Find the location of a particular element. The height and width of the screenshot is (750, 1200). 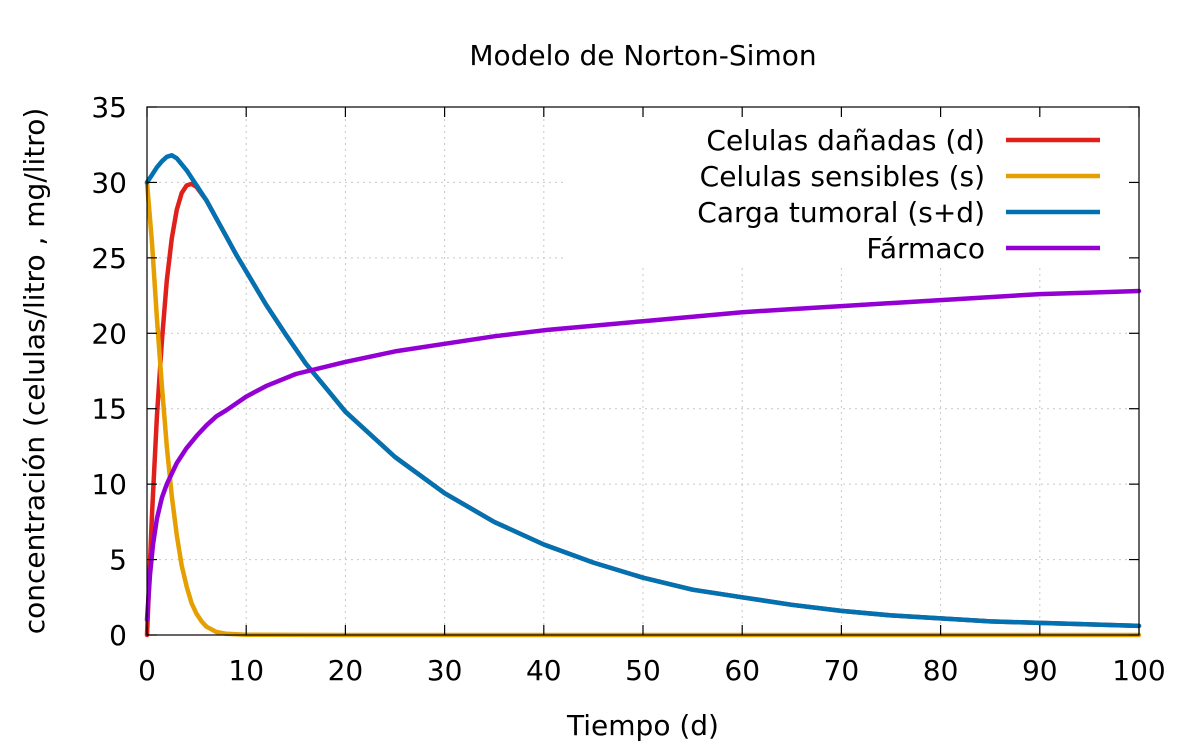

x-tick-label: 50 is located at coordinates (643, 670).